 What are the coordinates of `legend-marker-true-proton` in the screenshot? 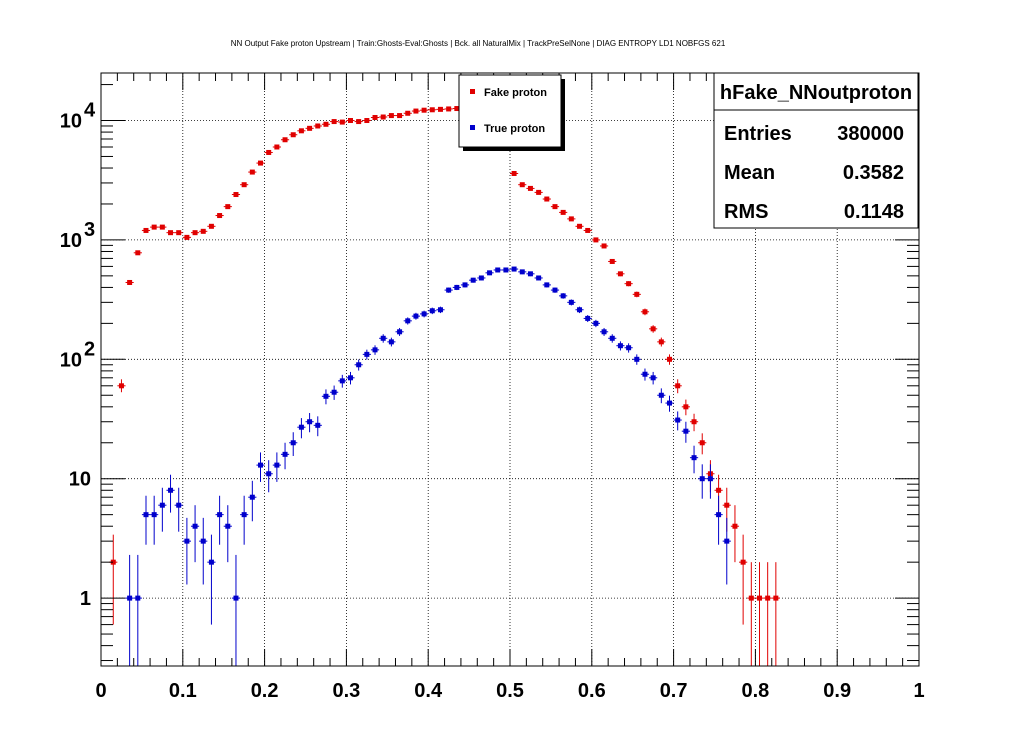 It's located at (472, 127).